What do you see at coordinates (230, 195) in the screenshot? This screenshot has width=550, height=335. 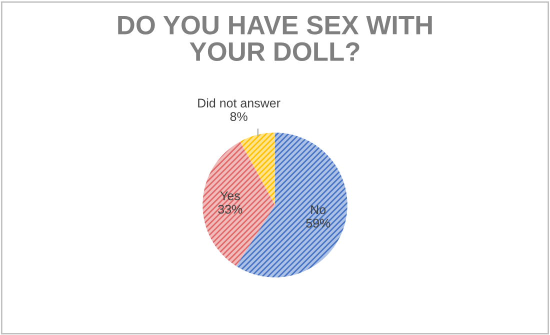 I see `slice-label: Yes` at bounding box center [230, 195].